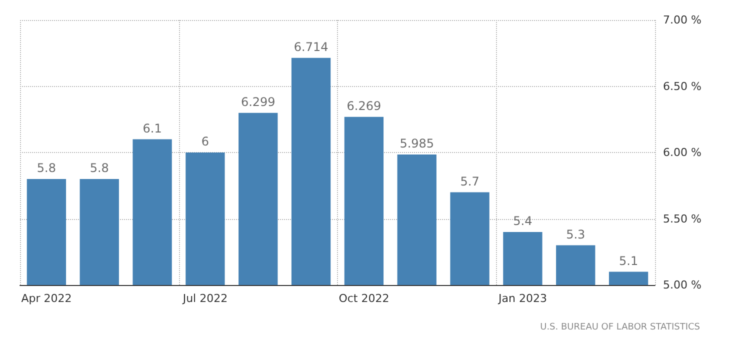  Describe the element at coordinates (258, 101) in the screenshot. I see `data-label: 6.299` at that location.